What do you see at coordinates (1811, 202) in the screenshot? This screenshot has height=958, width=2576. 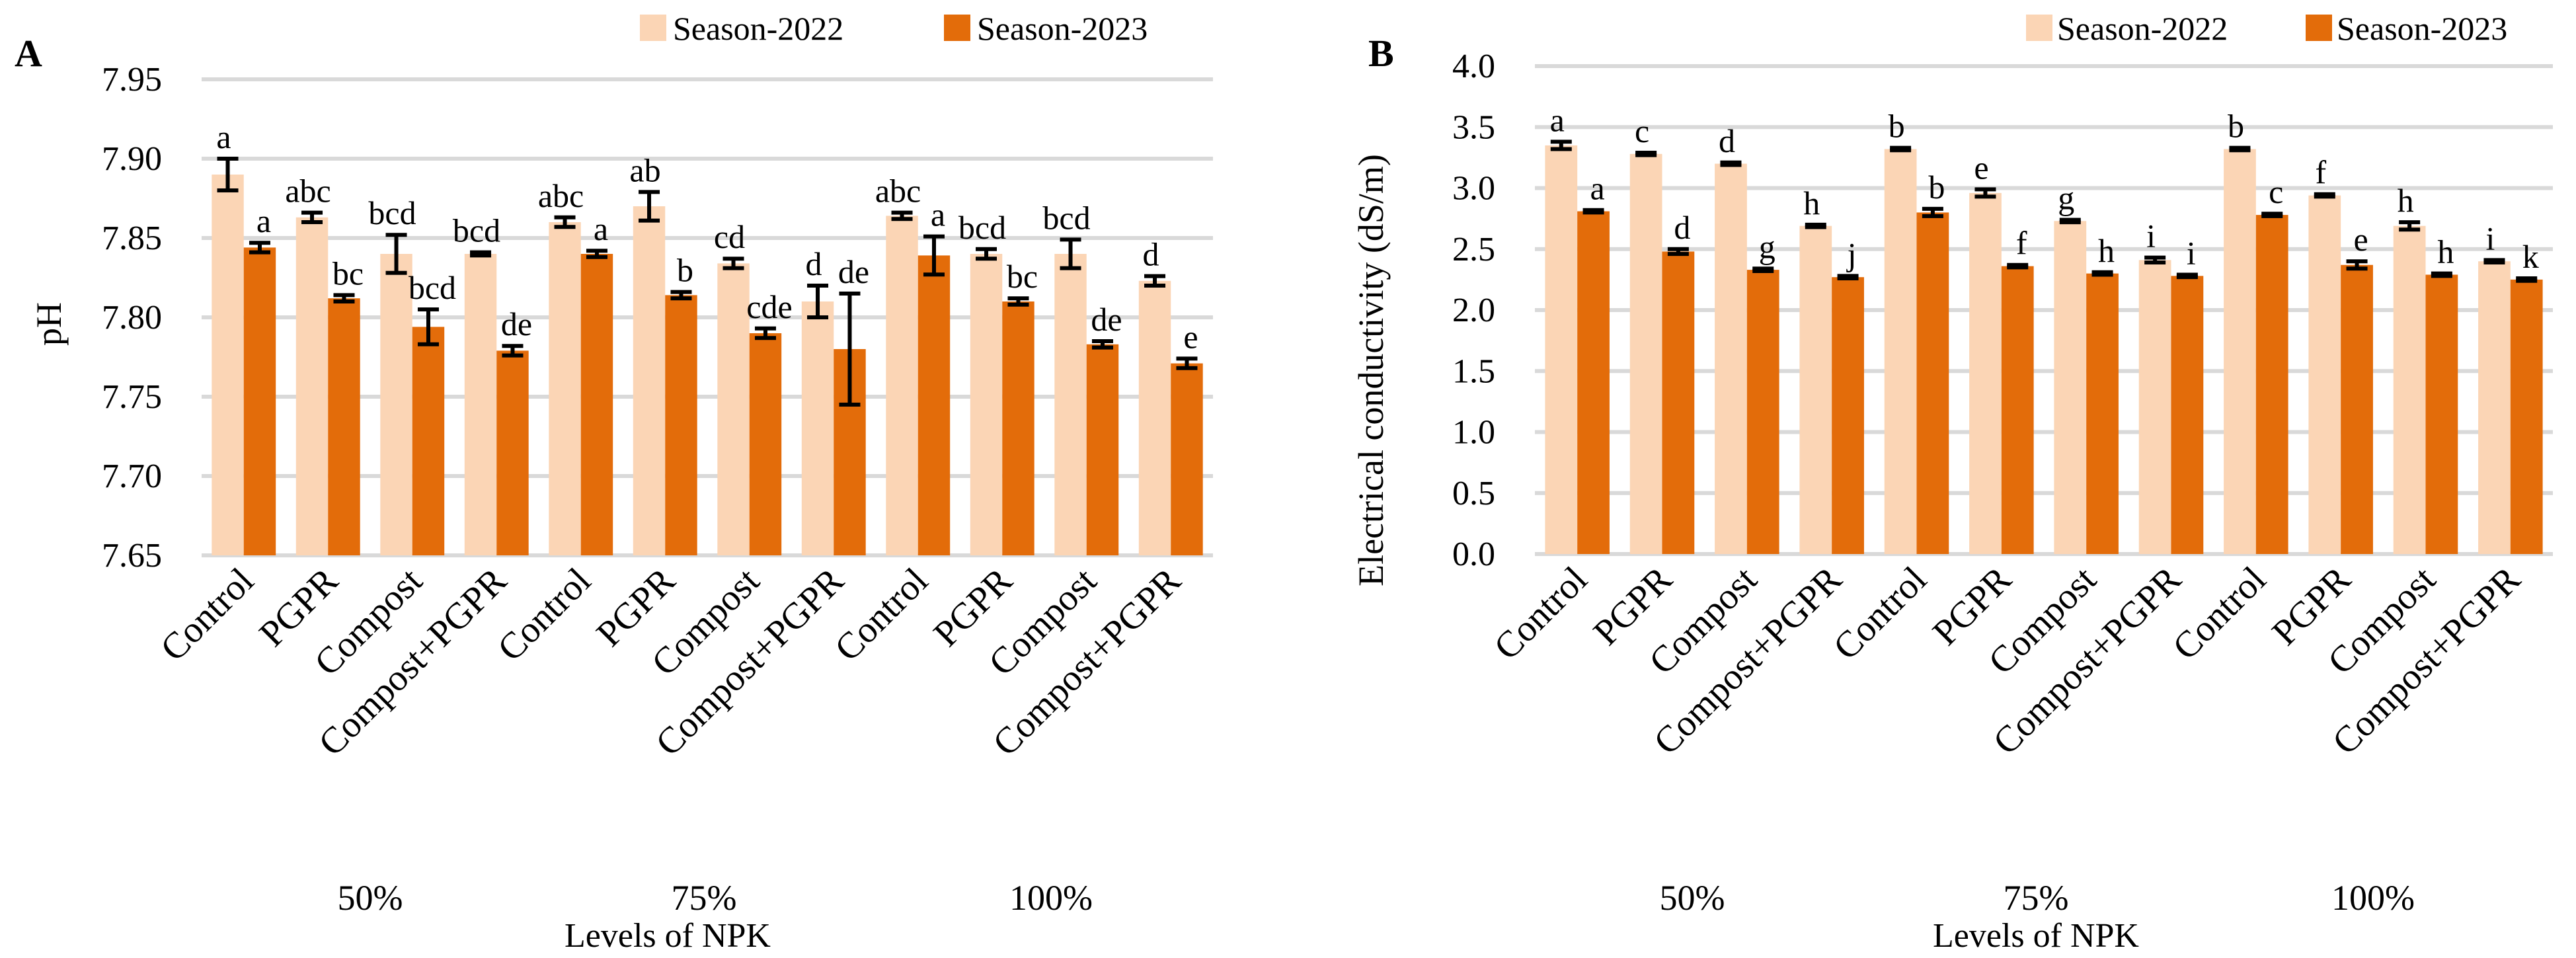 I see `significance-letter: h` at bounding box center [1811, 202].